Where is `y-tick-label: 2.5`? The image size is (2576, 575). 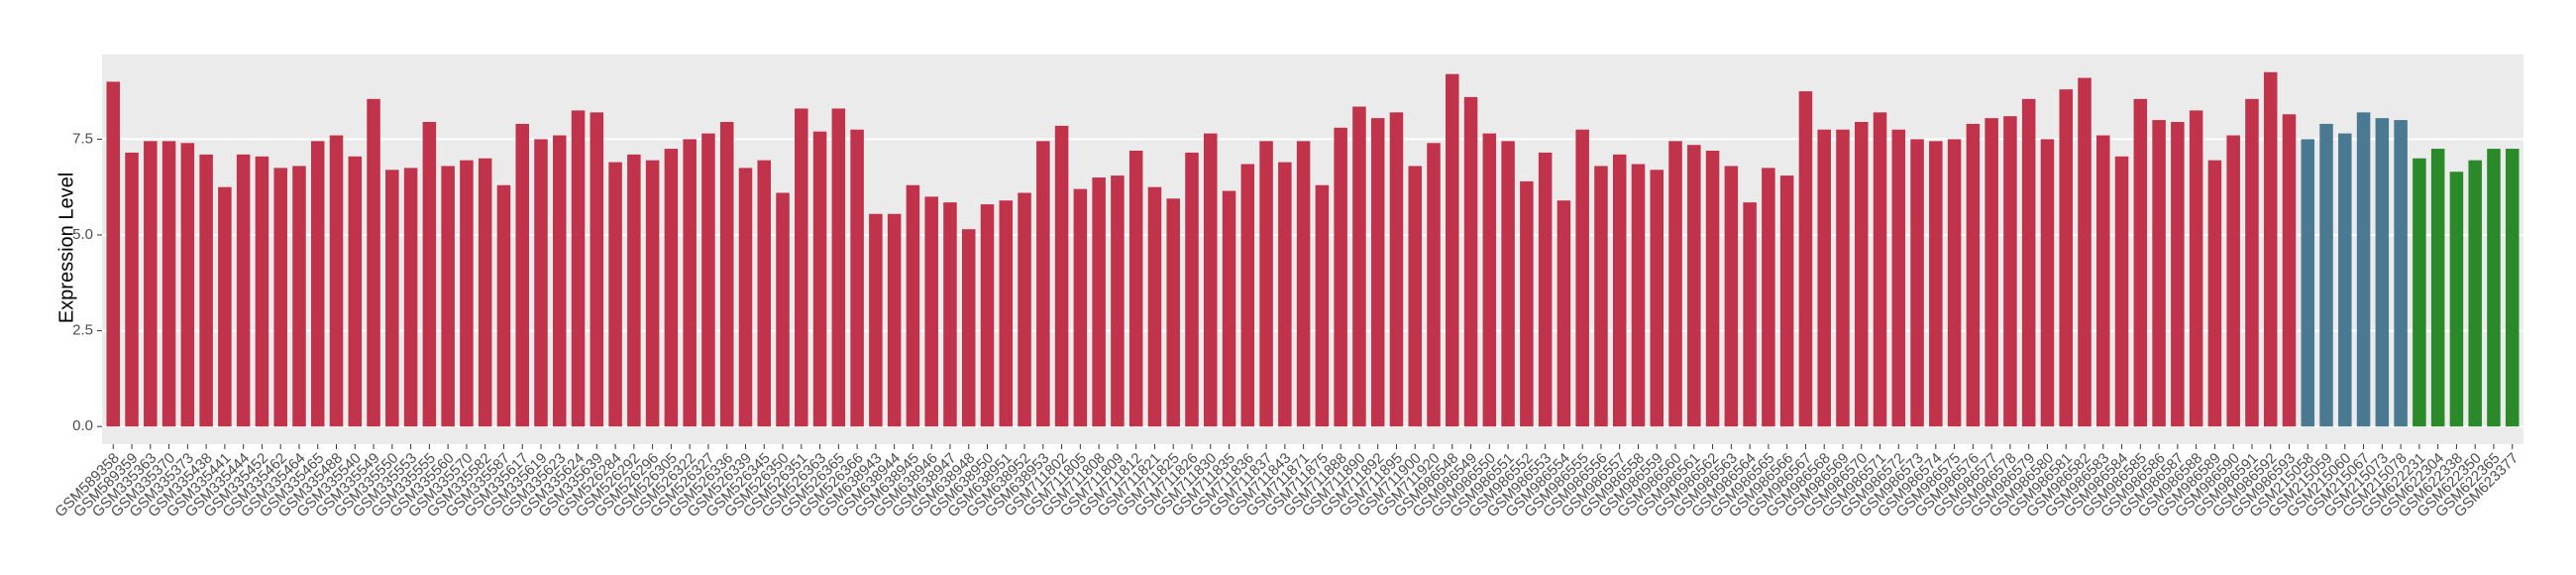
y-tick-label: 2.5 is located at coordinates (82, 330).